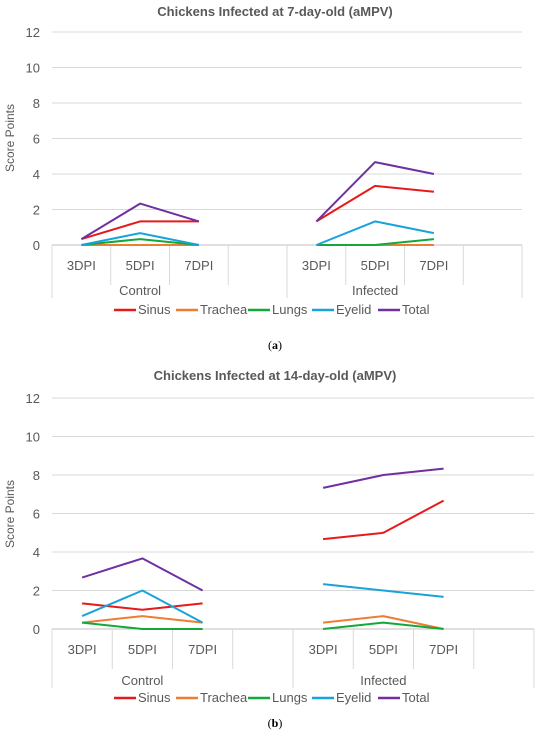 Image resolution: width=550 pixels, height=743 pixels. I want to click on caption-b-letter: b, so click(275, 723).